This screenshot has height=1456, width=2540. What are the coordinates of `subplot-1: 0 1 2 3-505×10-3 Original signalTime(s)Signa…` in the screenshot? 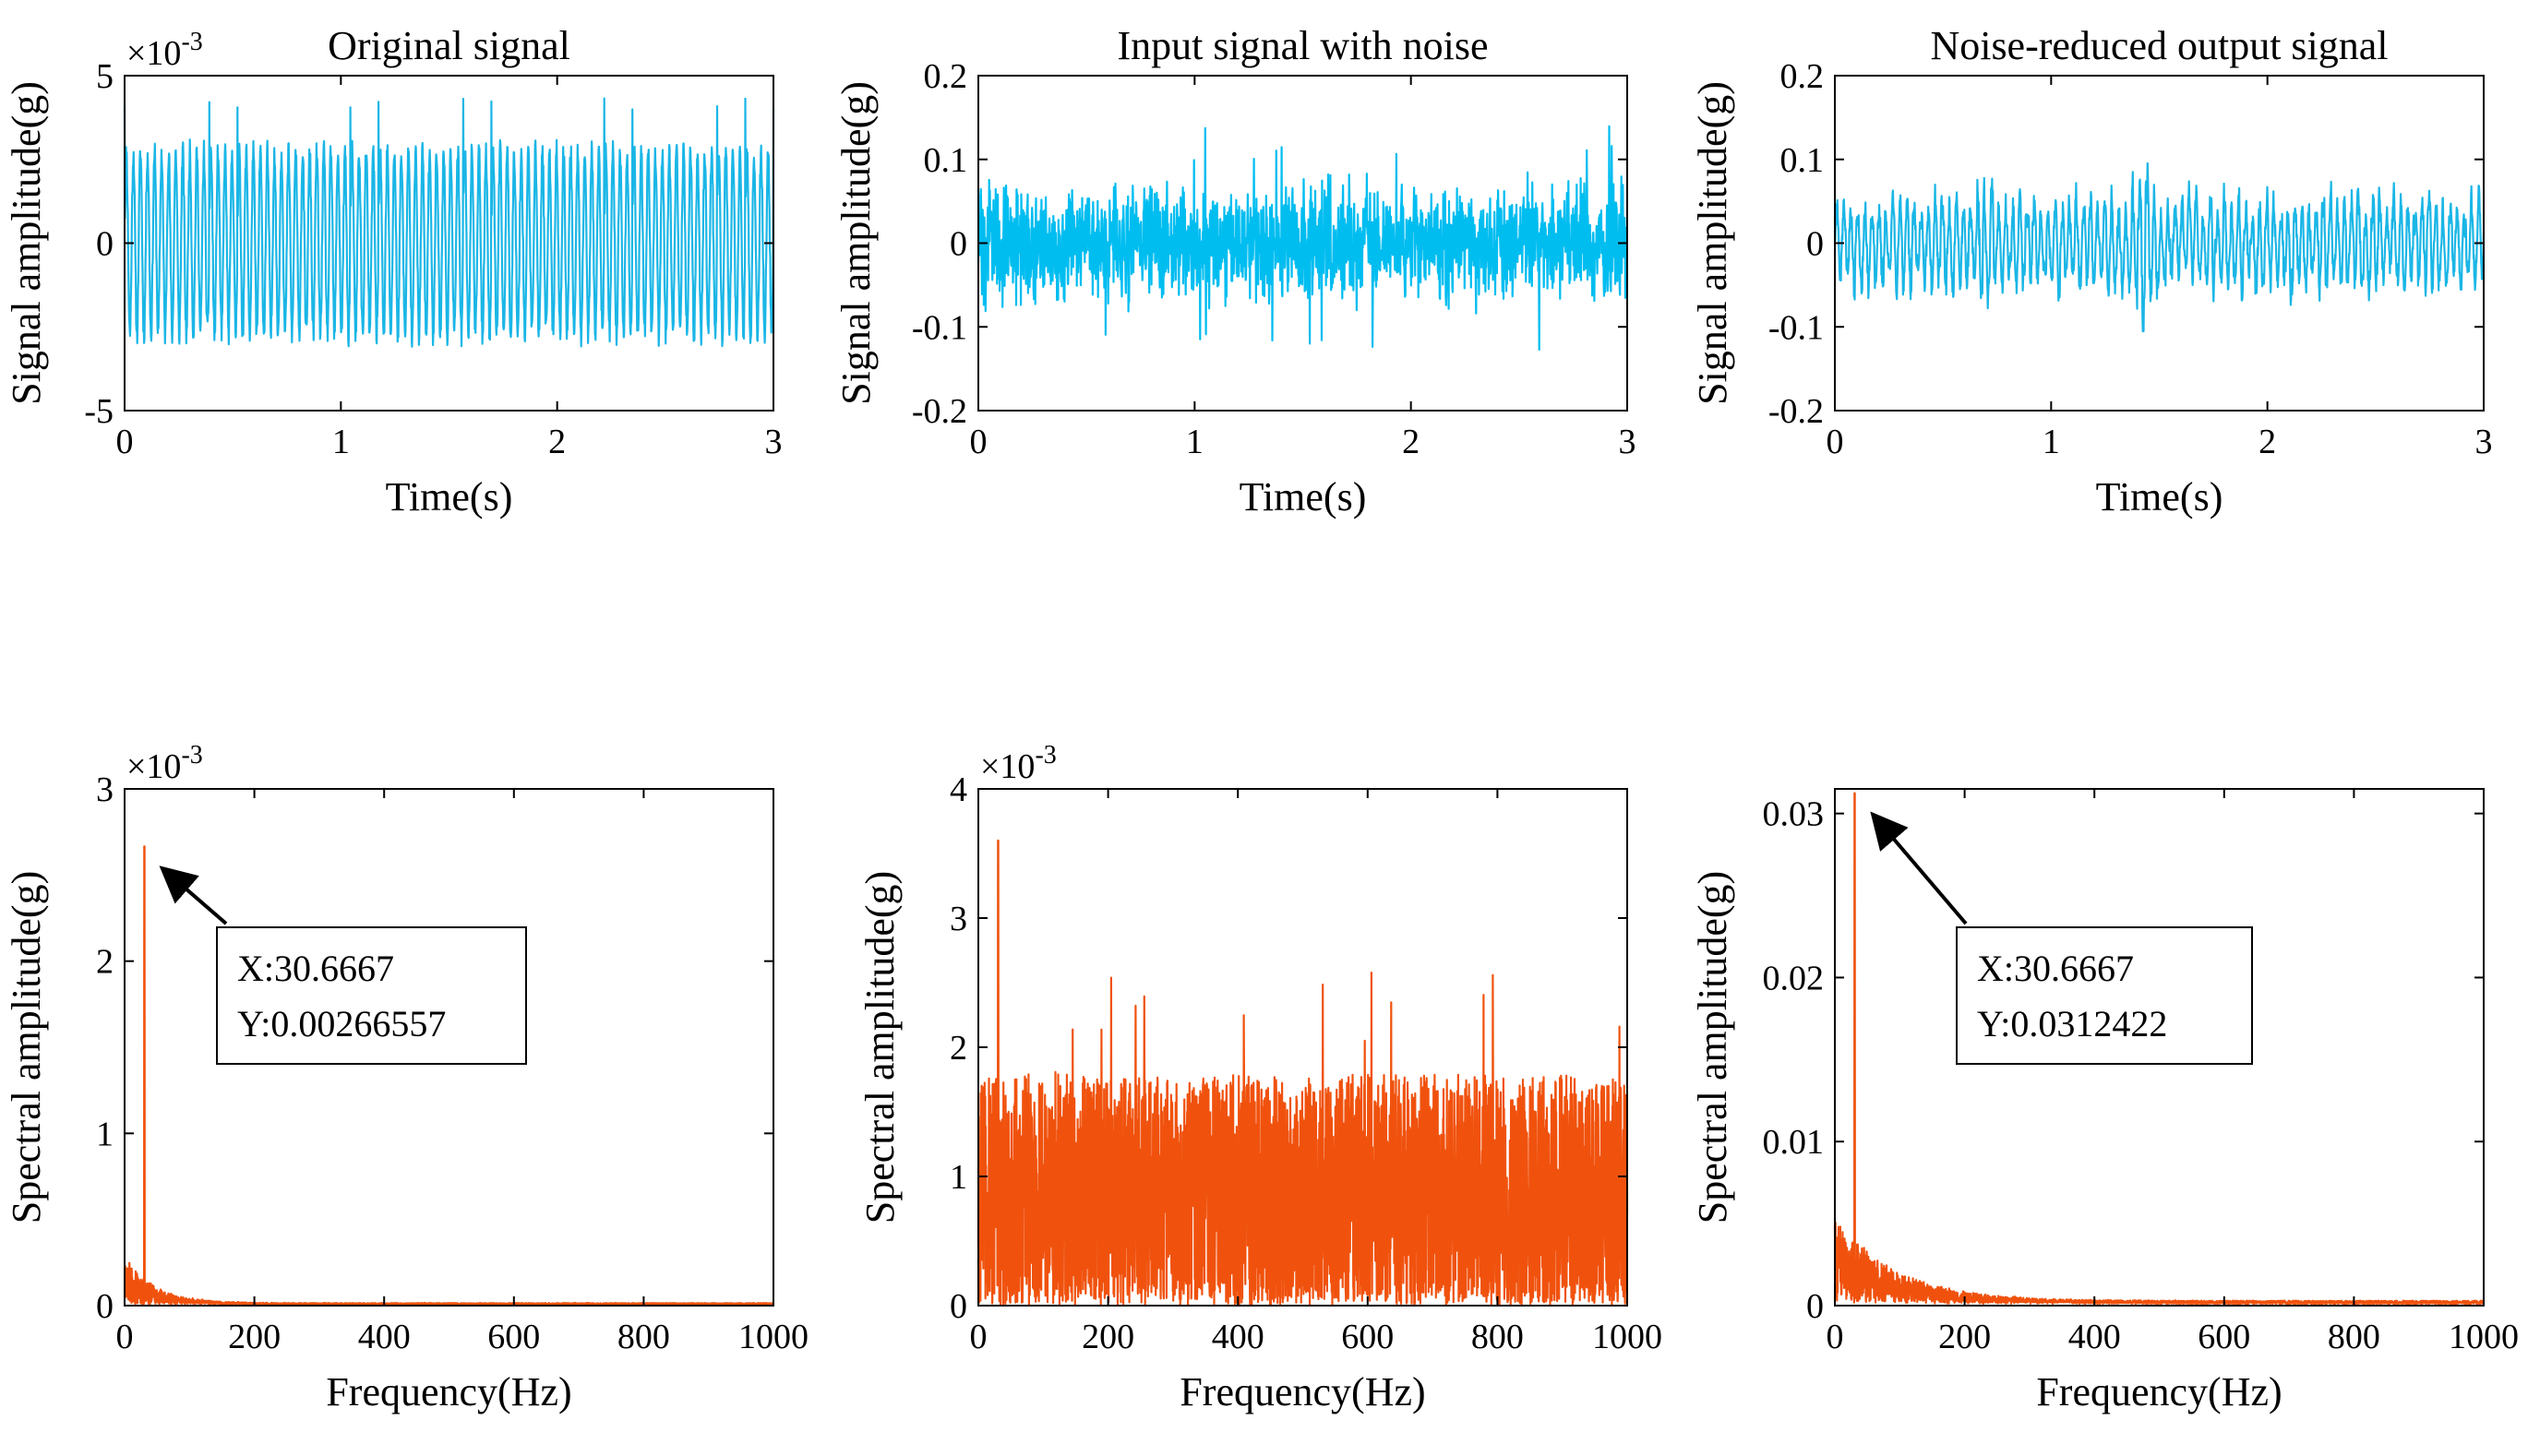 It's located at (393, 271).